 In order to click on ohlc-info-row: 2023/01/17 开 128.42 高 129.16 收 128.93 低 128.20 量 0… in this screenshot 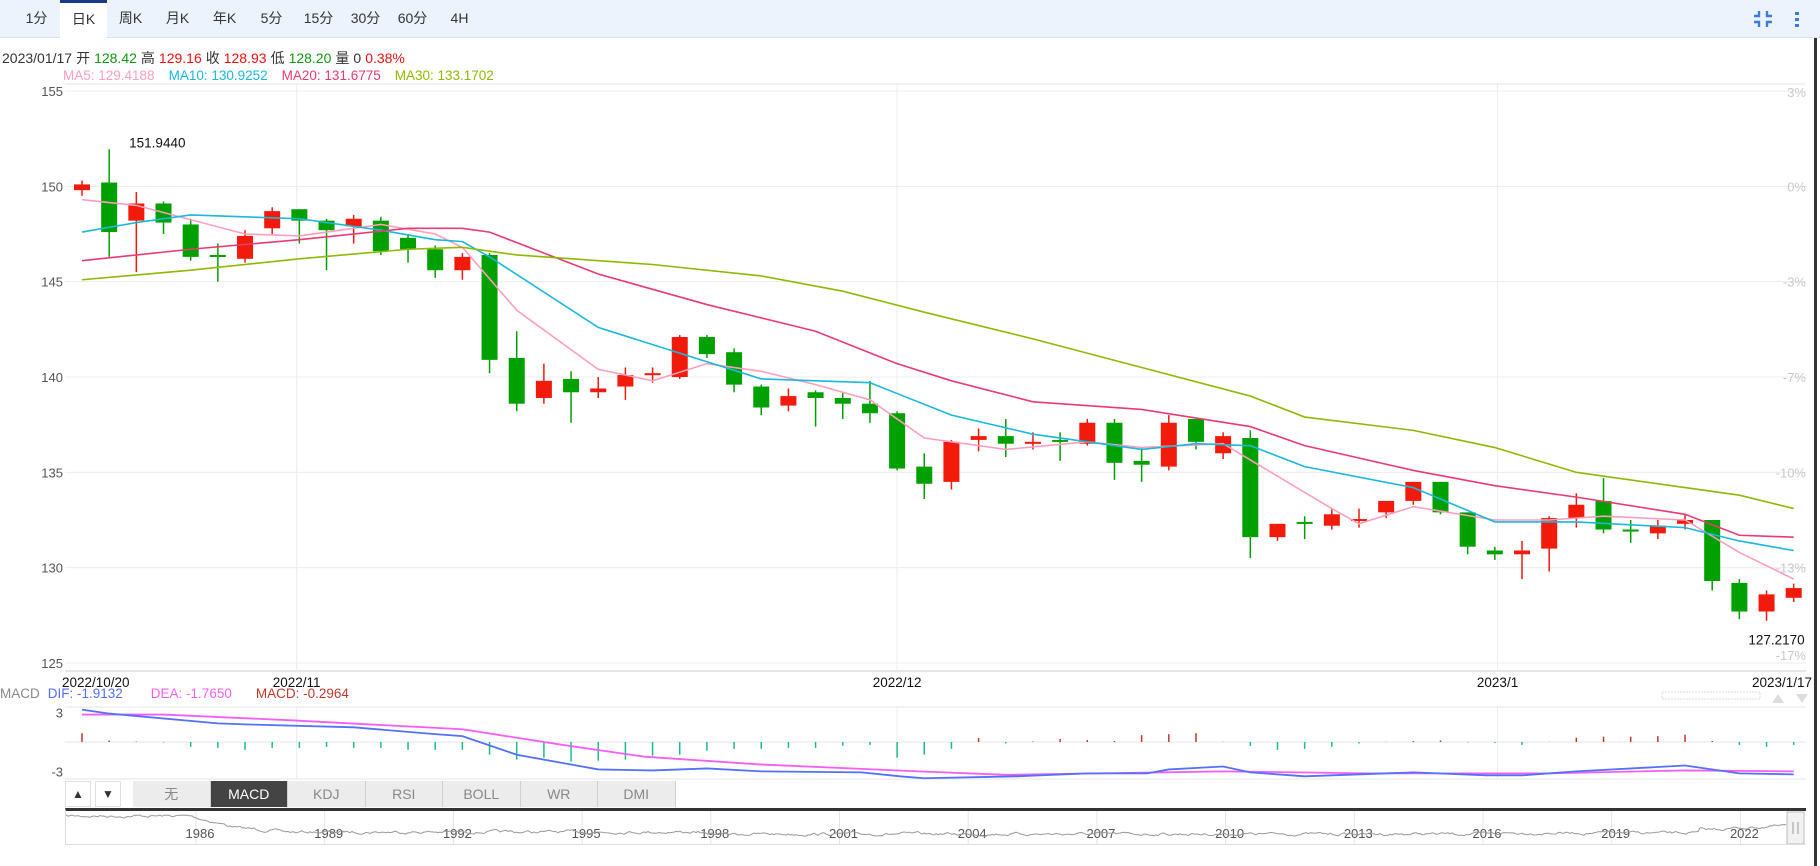, I will do `click(205, 58)`.